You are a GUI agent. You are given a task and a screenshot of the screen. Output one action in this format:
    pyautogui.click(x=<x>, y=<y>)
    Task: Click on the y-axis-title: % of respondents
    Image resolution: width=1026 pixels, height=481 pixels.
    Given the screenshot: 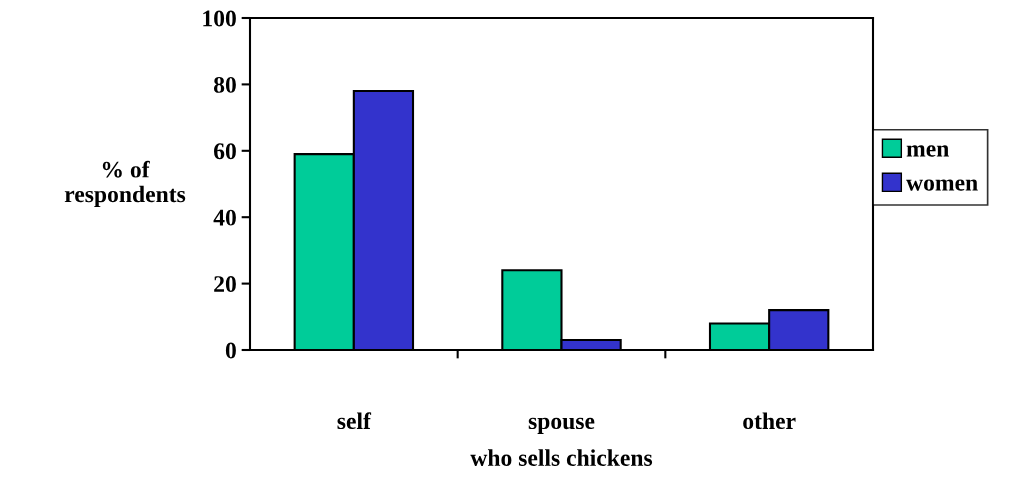 What is the action you would take?
    pyautogui.click(x=125, y=184)
    